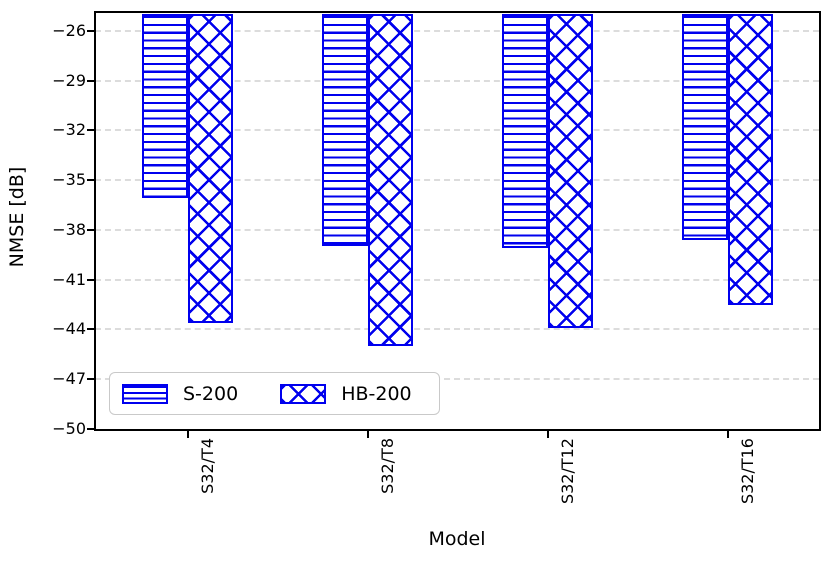  What do you see at coordinates (69, 80) in the screenshot?
I see `y-tick-label: −29` at bounding box center [69, 80].